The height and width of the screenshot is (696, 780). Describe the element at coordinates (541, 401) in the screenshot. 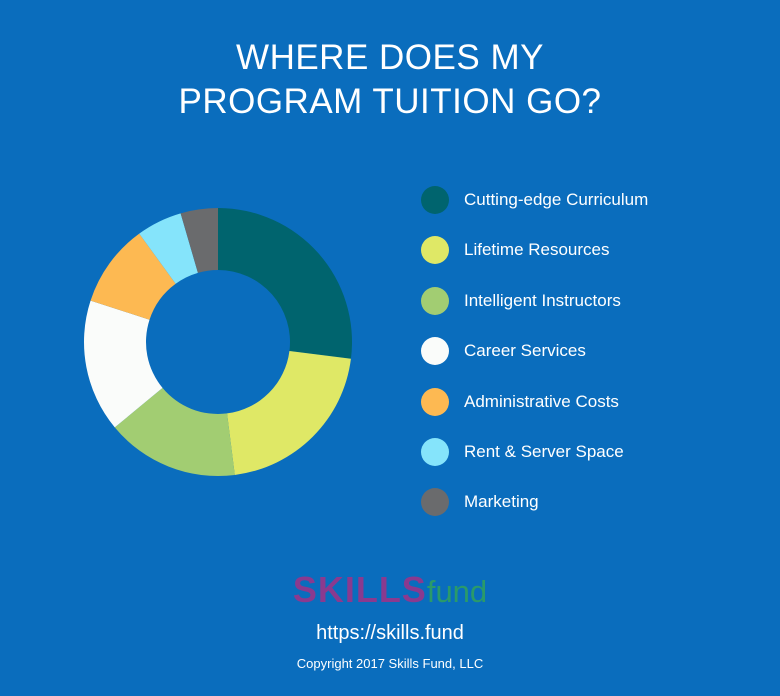

I see `legend-label: Administrative Costs` at that location.